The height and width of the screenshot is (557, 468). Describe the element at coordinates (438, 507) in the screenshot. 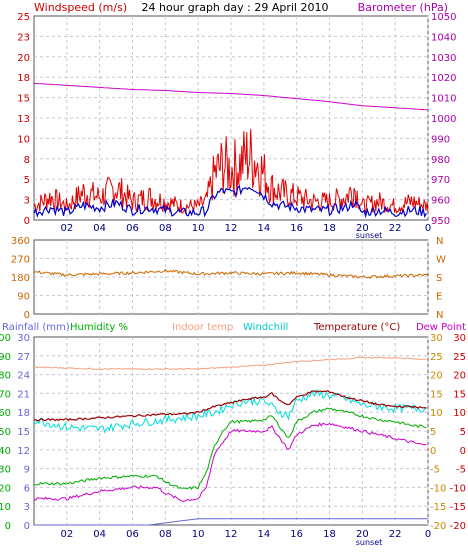

I see `indoor-temp-tick-label: -15` at that location.